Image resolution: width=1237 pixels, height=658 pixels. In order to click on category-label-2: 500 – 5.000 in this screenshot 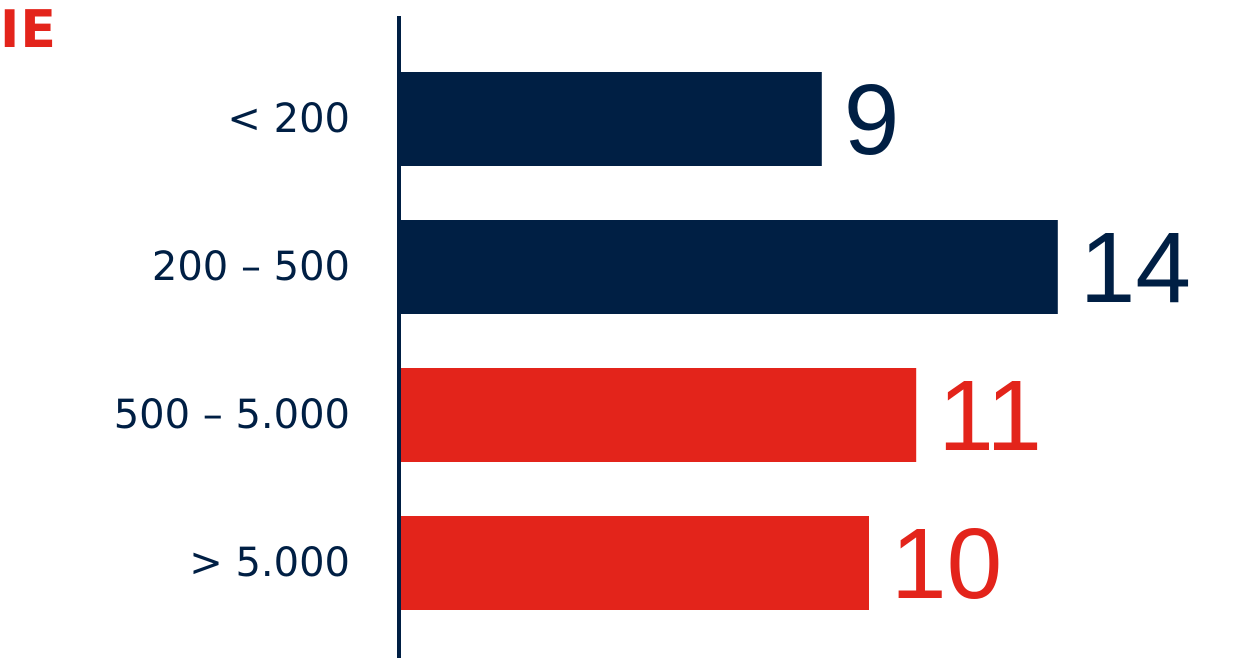, I will do `click(232, 415)`.